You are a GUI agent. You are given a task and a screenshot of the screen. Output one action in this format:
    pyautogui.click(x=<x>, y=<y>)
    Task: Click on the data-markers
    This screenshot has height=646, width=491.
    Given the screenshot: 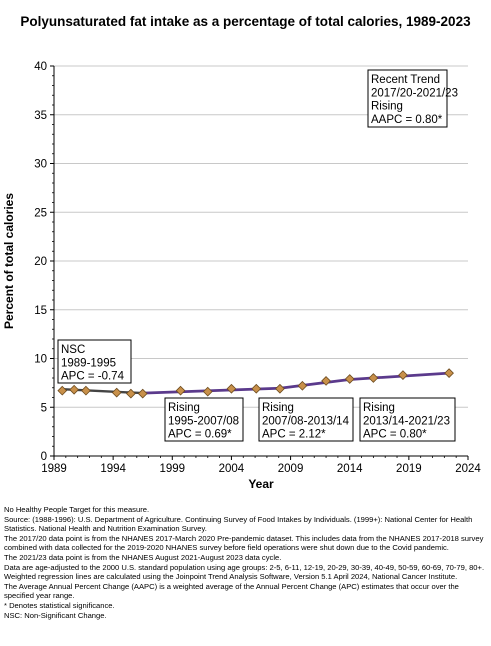 What is the action you would take?
    pyautogui.click(x=255, y=383)
    